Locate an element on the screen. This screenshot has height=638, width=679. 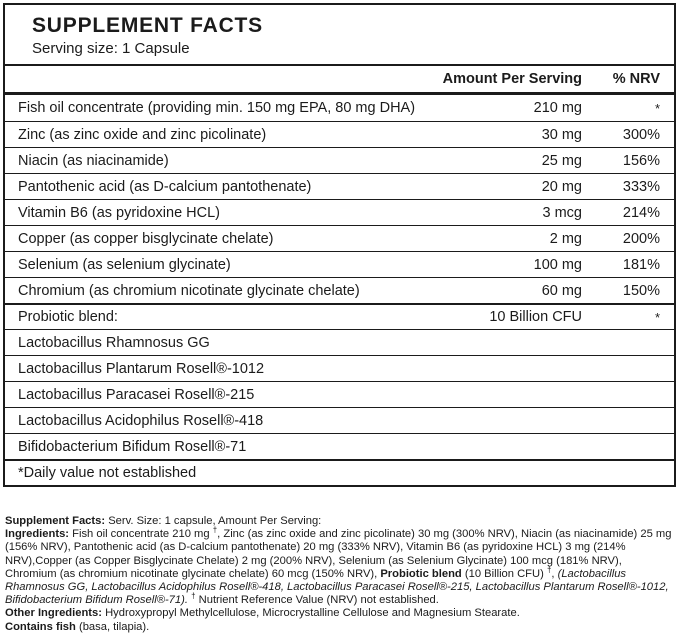
row-nrv: 333% is located at coordinates (641, 186).